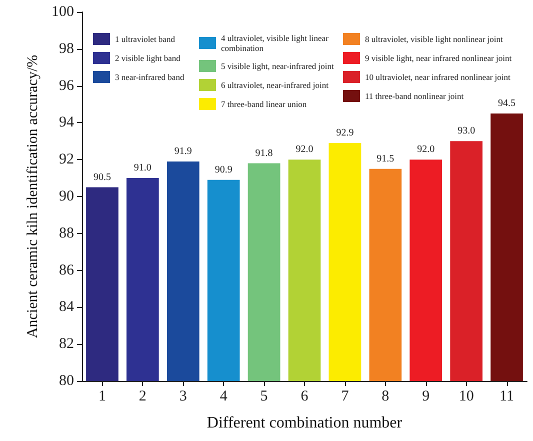  I want to click on y-tick-label: 84, so click(66, 307).